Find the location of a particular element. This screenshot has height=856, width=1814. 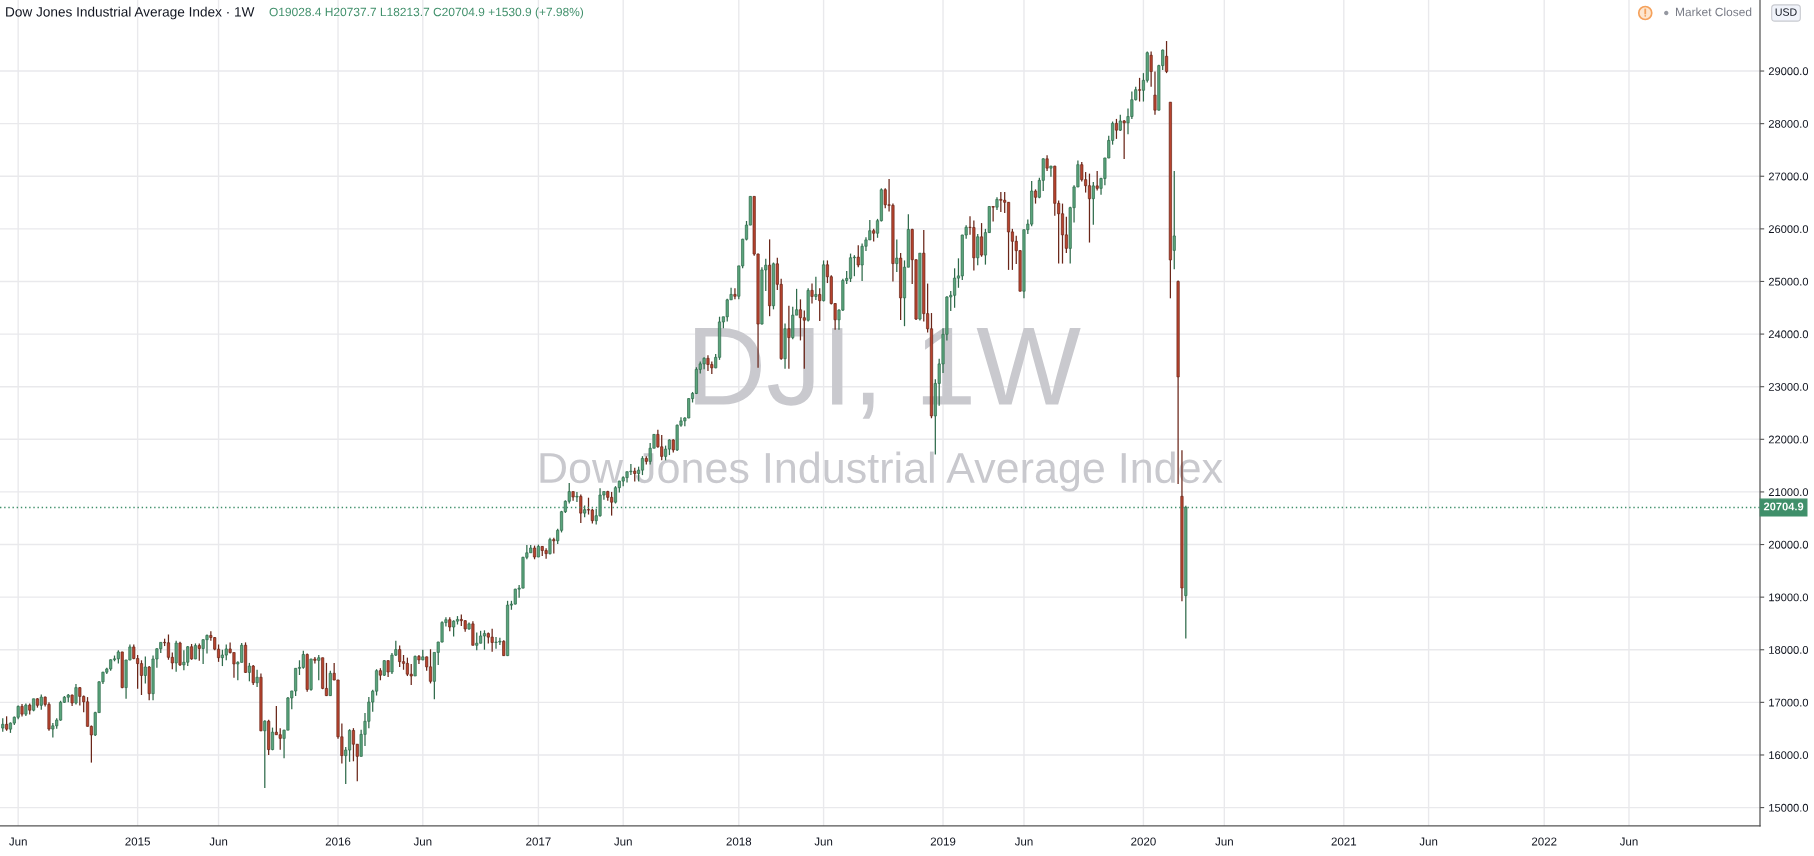

x-tick-label: 2019 is located at coordinates (943, 841).